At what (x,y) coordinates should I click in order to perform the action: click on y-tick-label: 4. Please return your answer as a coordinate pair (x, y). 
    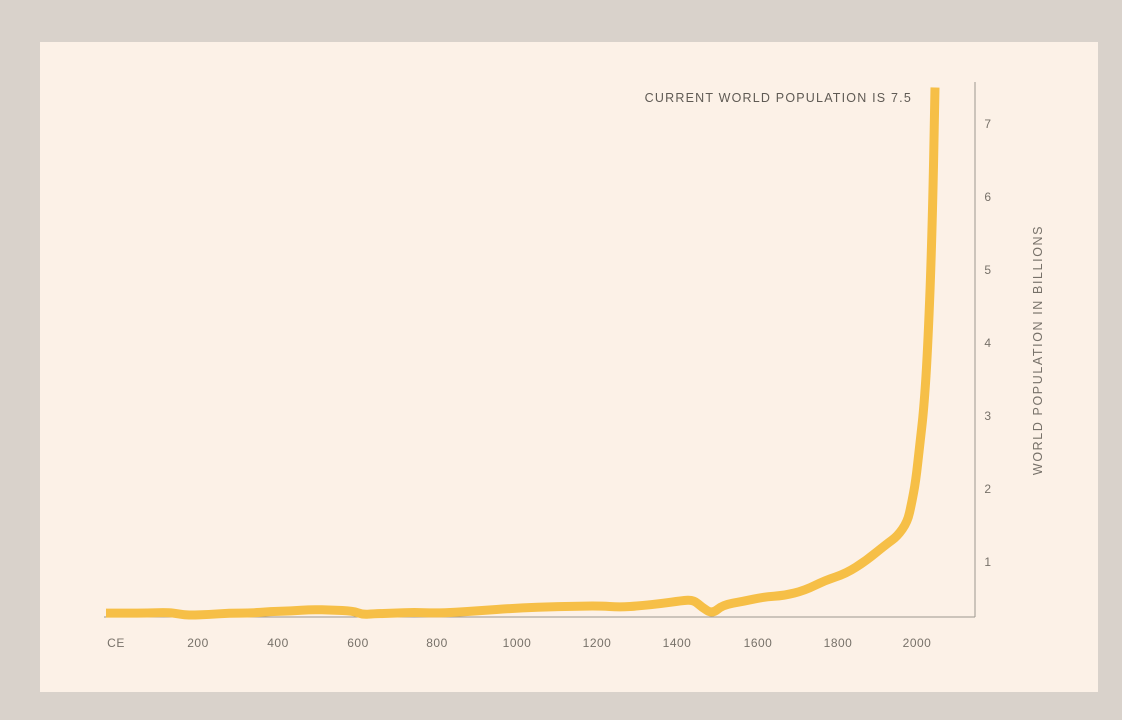
    Looking at the image, I should click on (987, 343).